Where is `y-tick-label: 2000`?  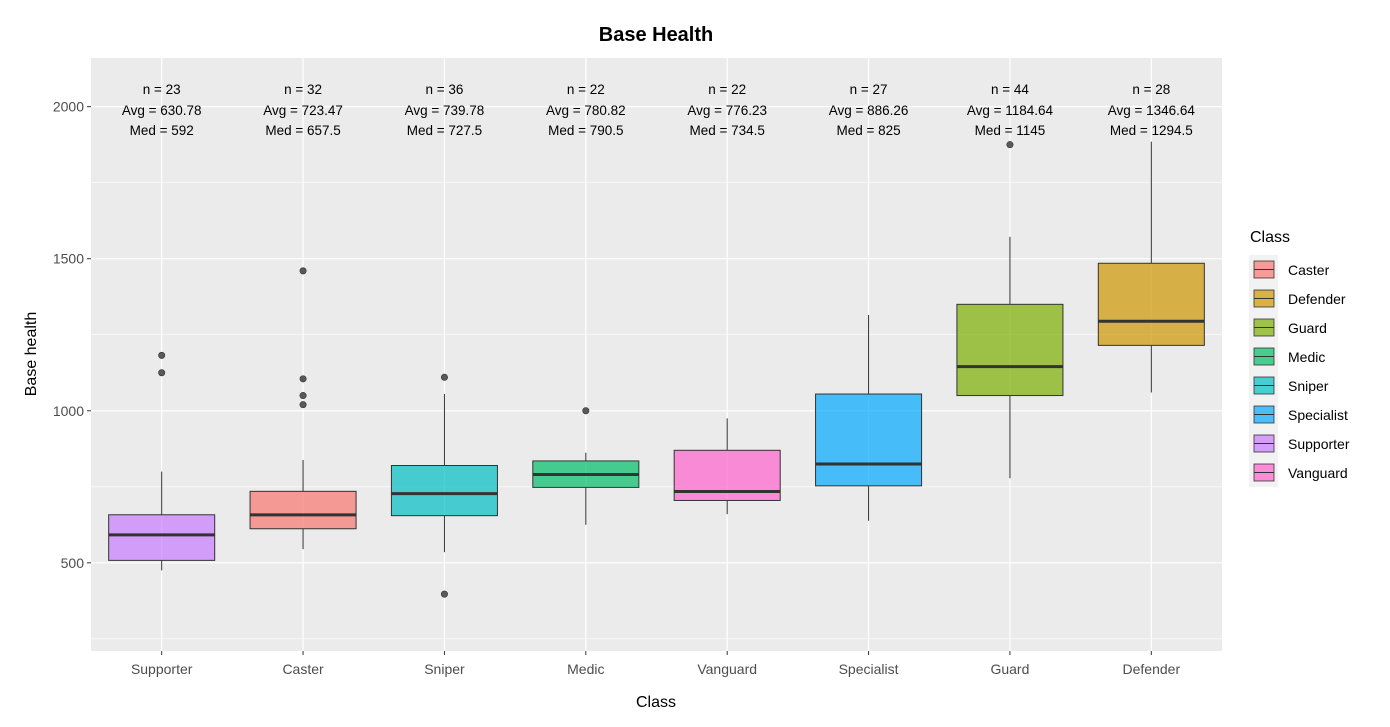
y-tick-label: 2000 is located at coordinates (68, 107).